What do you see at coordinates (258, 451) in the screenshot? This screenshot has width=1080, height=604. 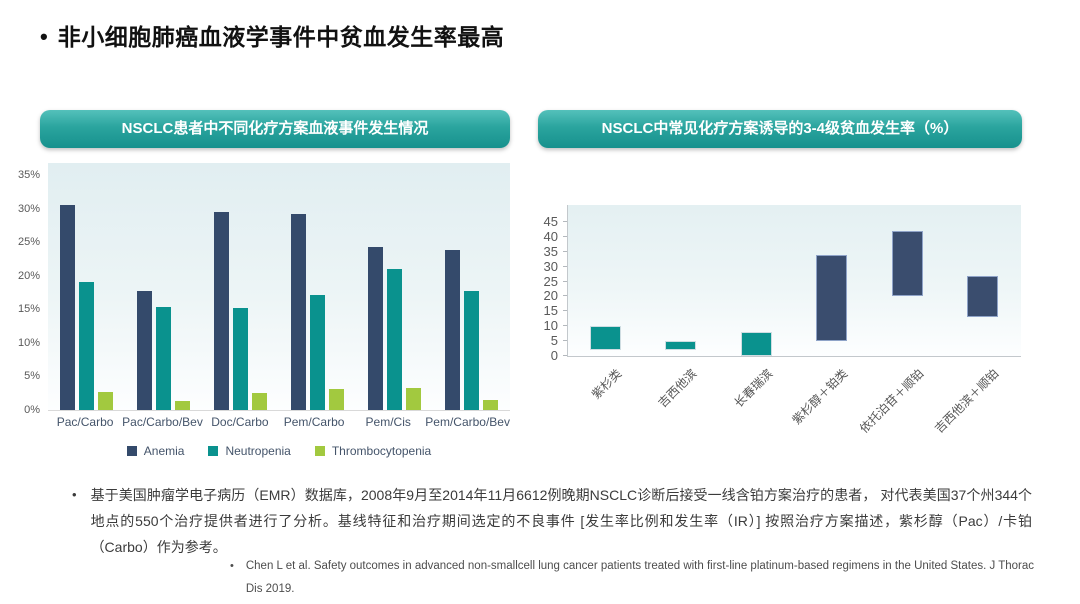 I see `legend-label-neutropenia: Neutropenia` at bounding box center [258, 451].